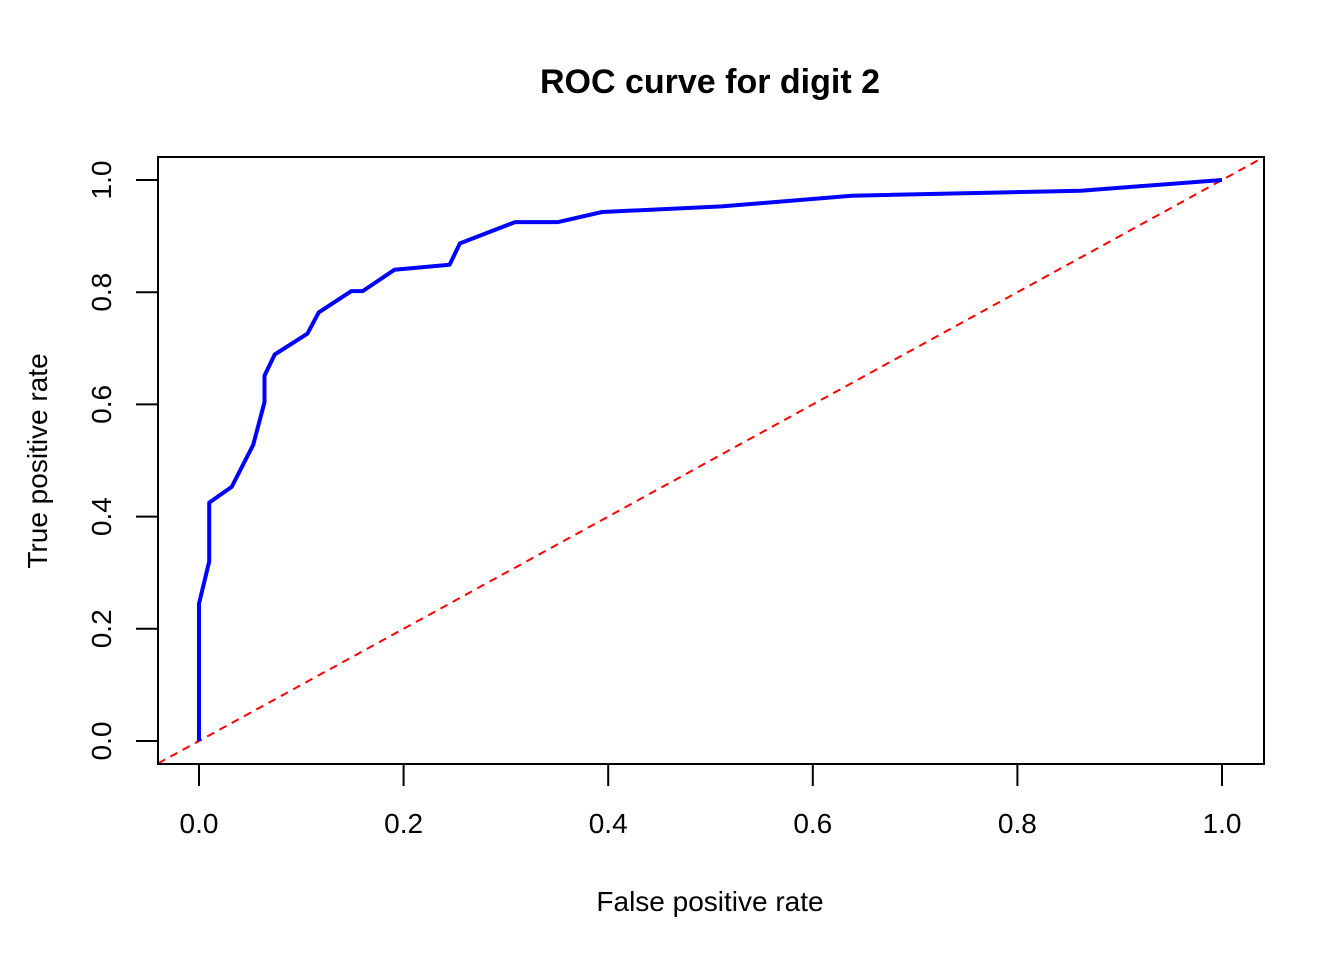  What do you see at coordinates (710, 82) in the screenshot?
I see `chart-title: ROC curve for digit 2` at bounding box center [710, 82].